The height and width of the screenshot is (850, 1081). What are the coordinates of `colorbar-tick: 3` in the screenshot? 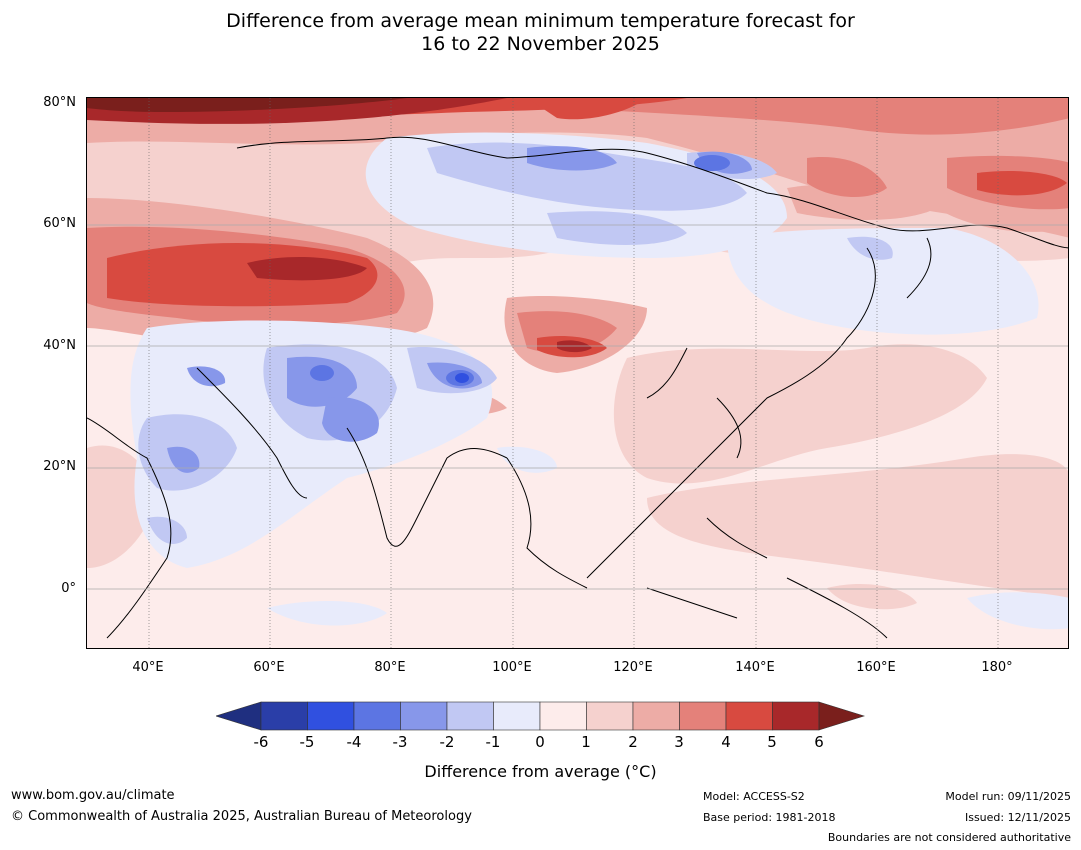 It's located at (679, 742).